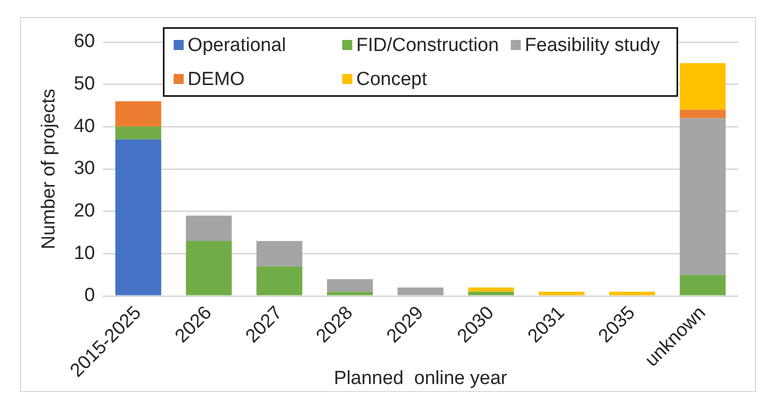  Describe the element at coordinates (84, 84) in the screenshot. I see `y-tick-label: 50` at that location.